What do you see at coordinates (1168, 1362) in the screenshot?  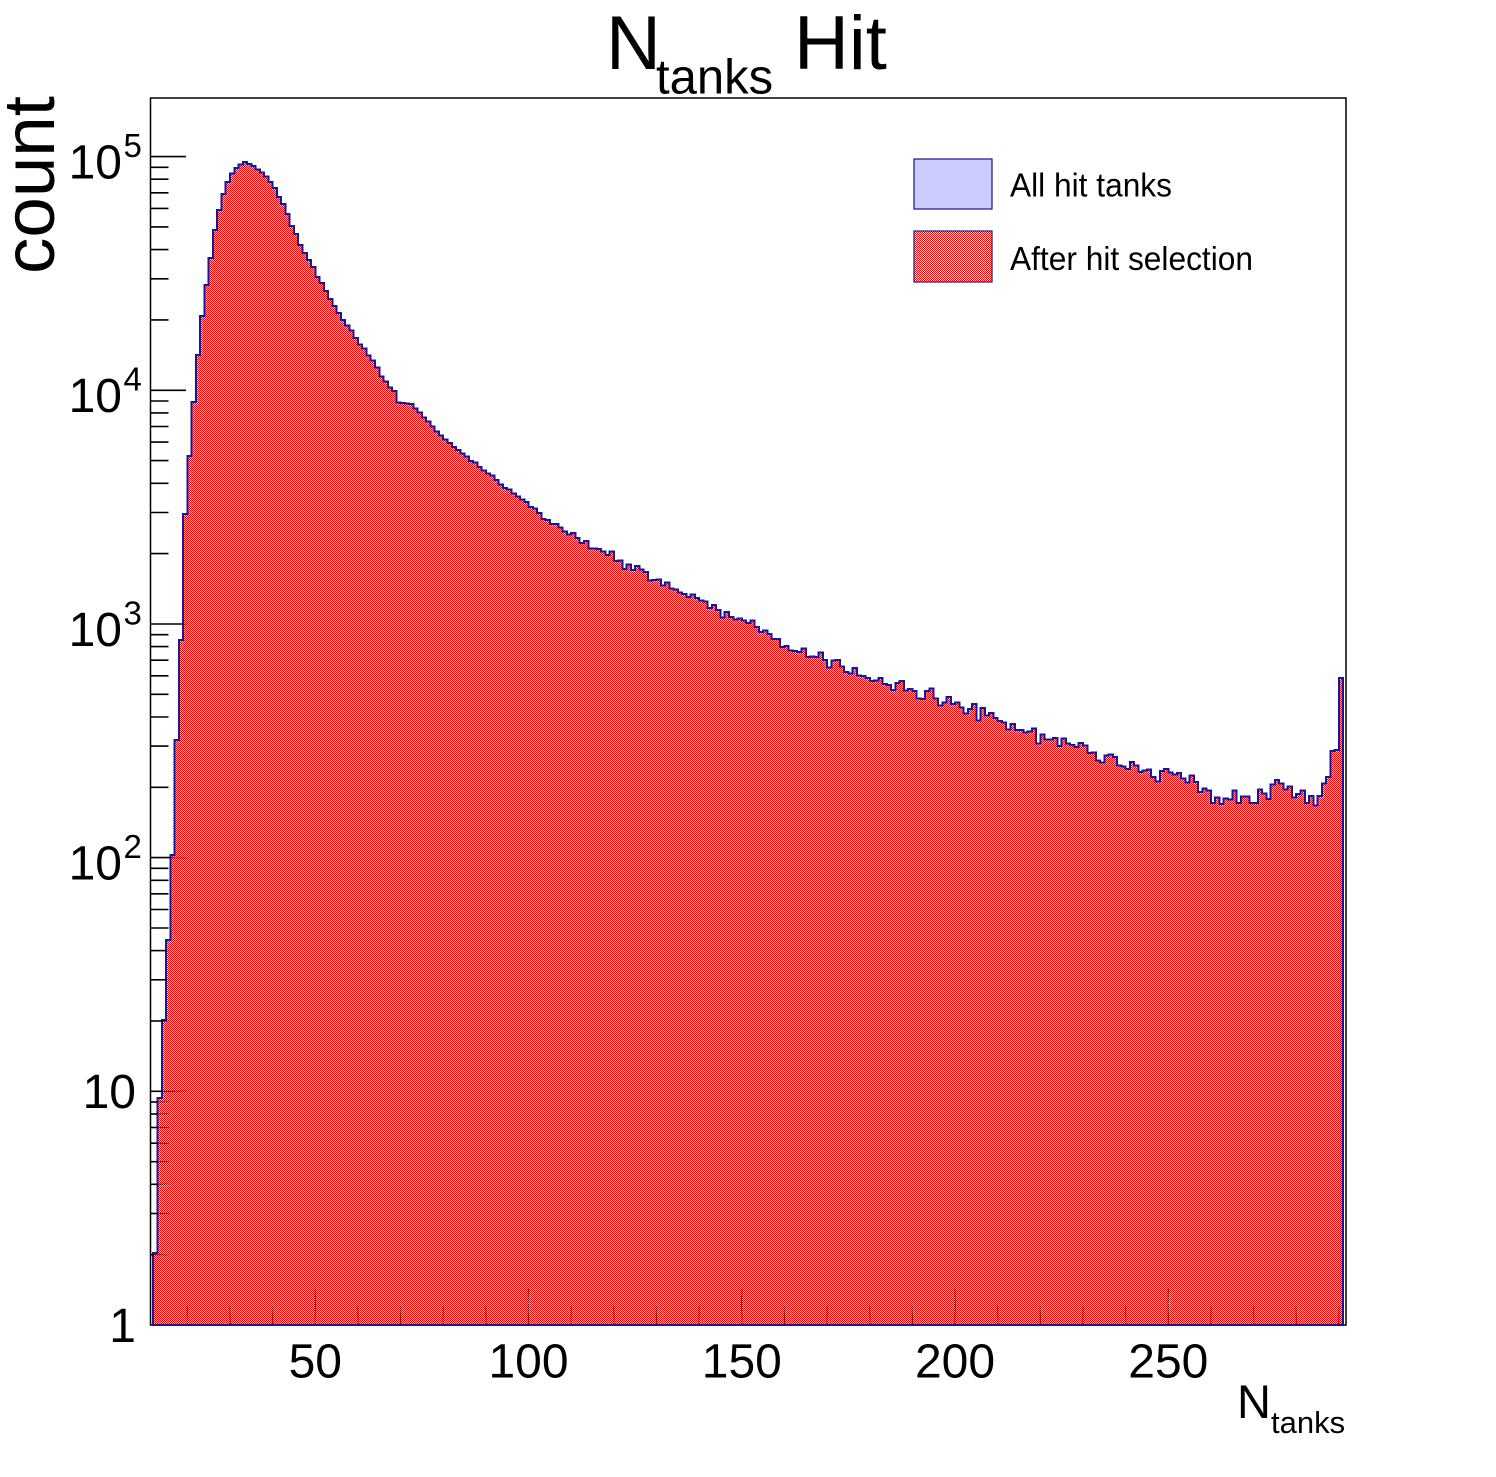 I see `svg-text: 250` at bounding box center [1168, 1362].